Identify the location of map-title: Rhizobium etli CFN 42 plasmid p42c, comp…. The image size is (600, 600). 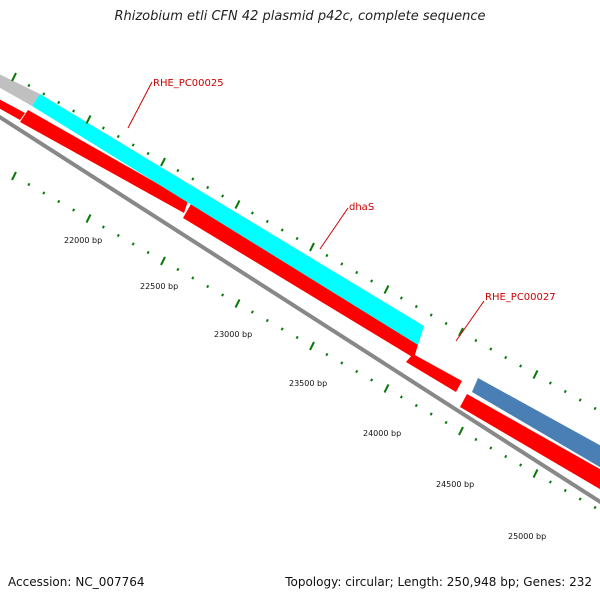
(300, 16).